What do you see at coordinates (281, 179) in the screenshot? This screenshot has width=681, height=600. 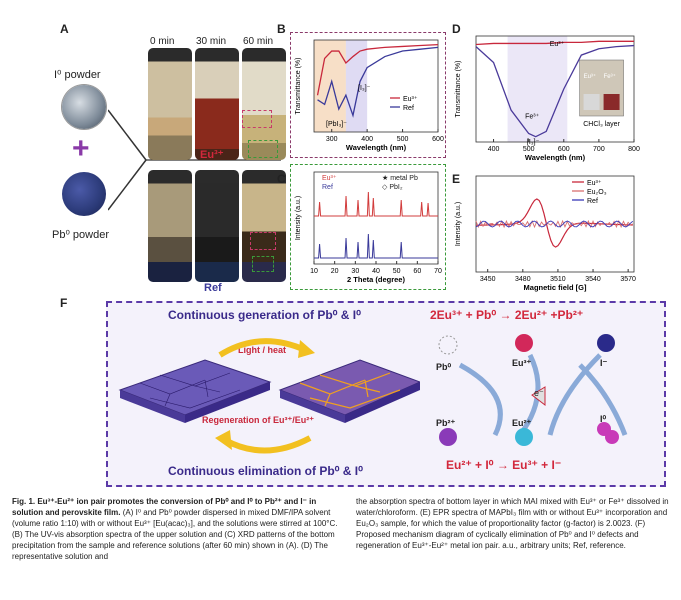 I see `panel-c-letter: C` at bounding box center [281, 179].